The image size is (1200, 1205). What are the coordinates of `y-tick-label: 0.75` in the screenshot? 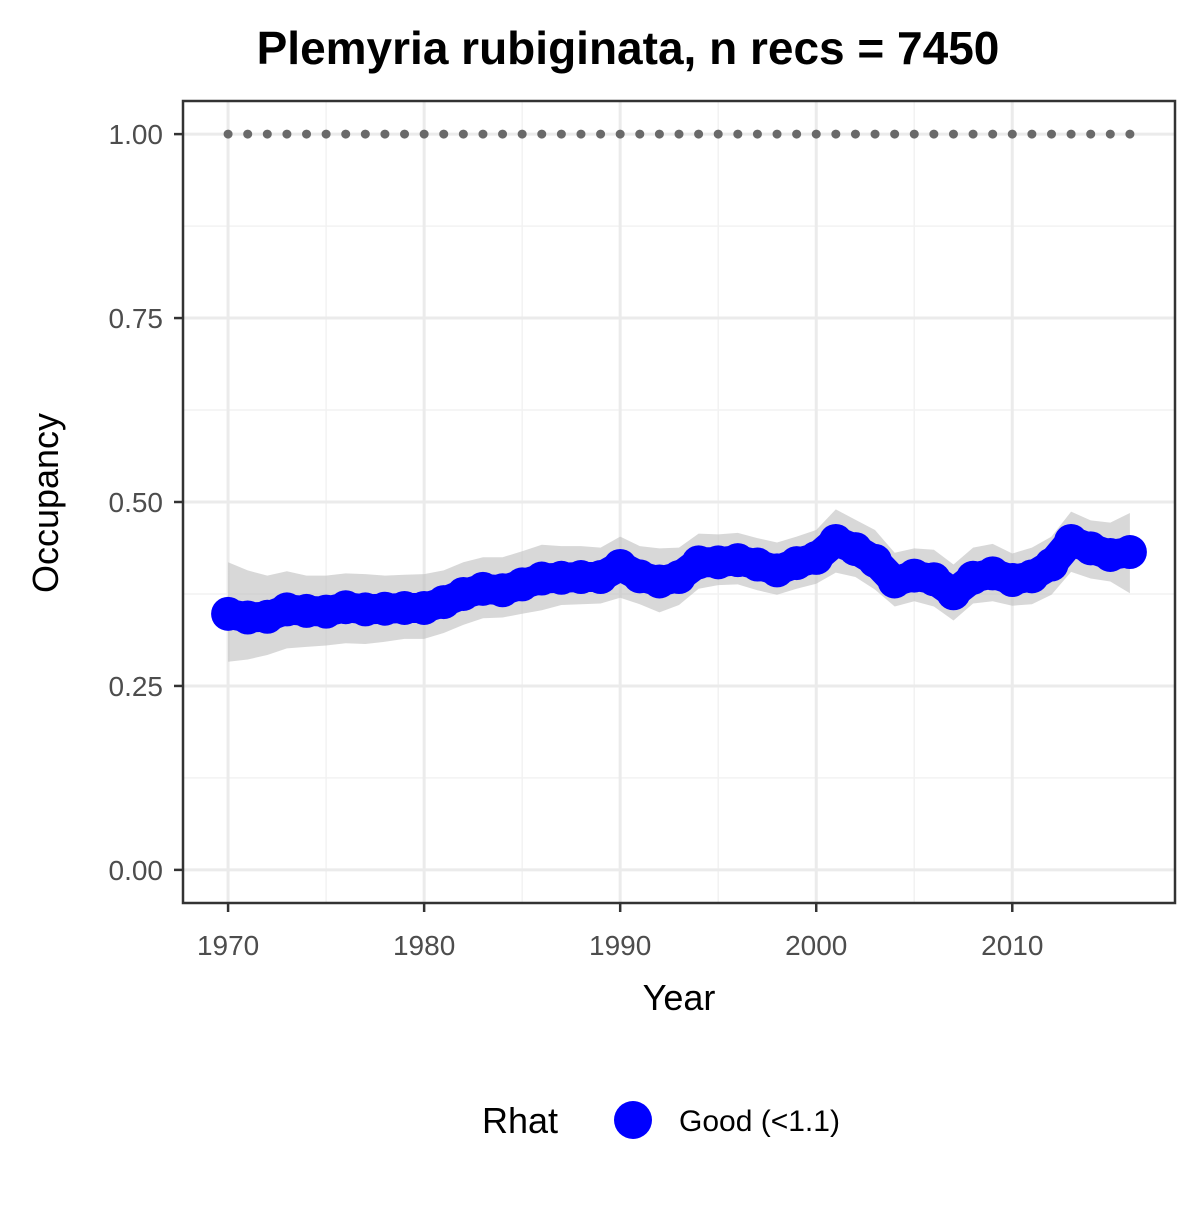 It's located at (136, 318).